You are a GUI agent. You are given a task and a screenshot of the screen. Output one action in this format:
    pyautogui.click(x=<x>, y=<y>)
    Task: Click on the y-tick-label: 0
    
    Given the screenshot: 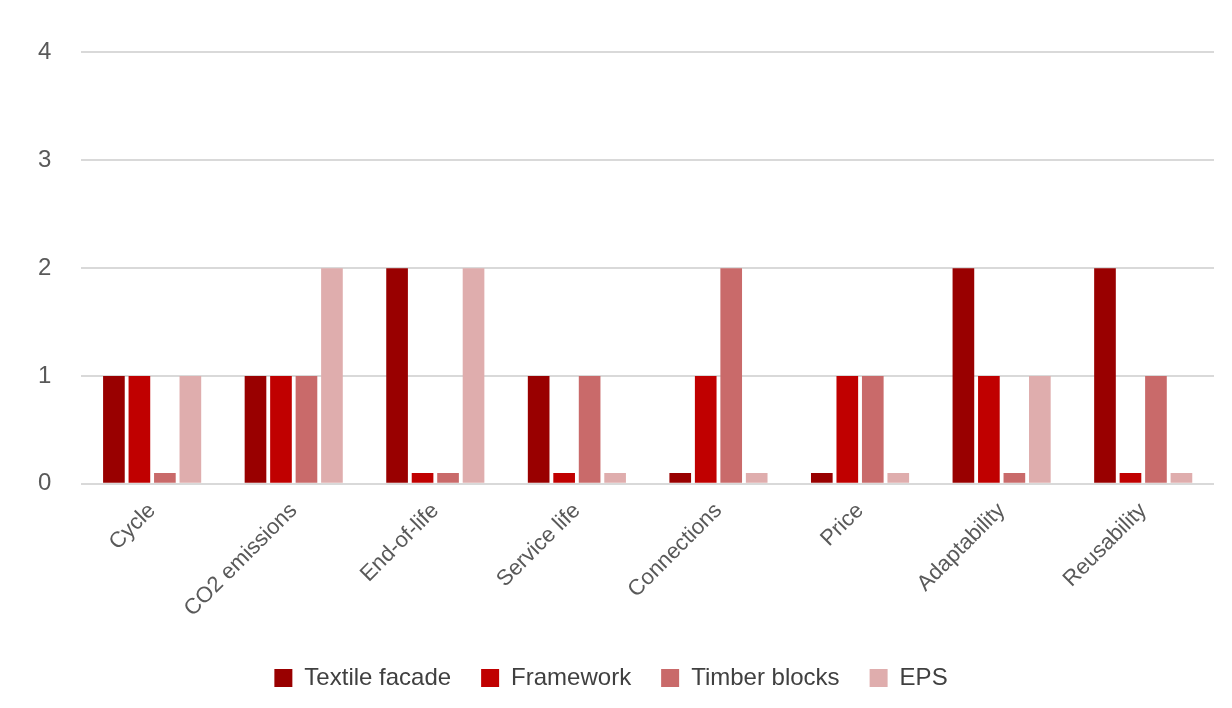 What is the action you would take?
    pyautogui.click(x=44, y=482)
    